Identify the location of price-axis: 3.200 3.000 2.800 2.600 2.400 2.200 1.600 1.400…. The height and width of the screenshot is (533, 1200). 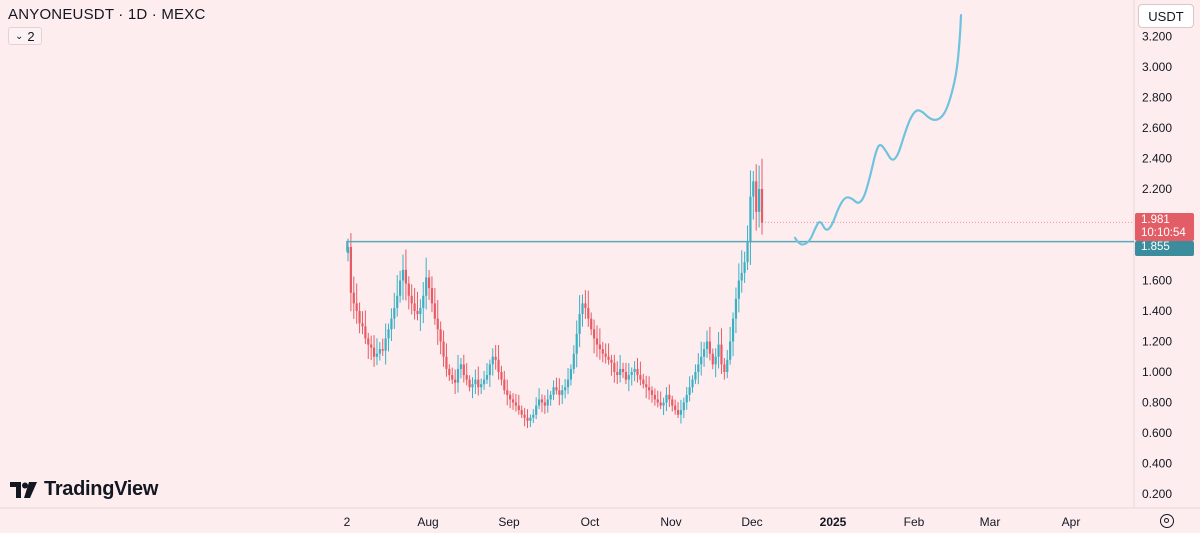
(1157, 266).